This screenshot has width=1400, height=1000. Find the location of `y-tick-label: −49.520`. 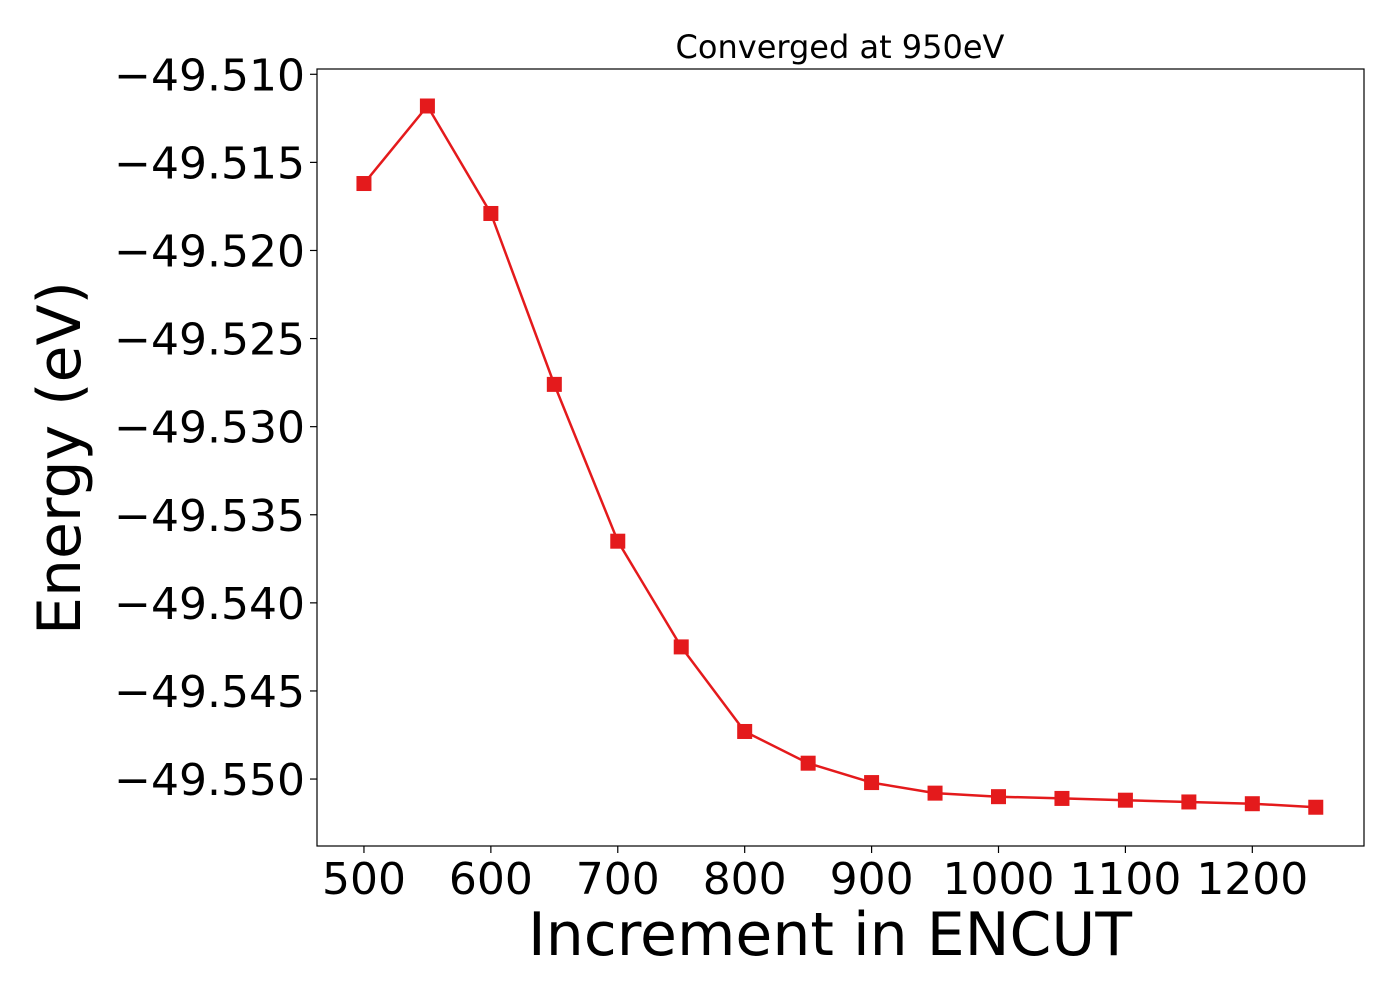

y-tick-label: −49.520 is located at coordinates (209, 251).